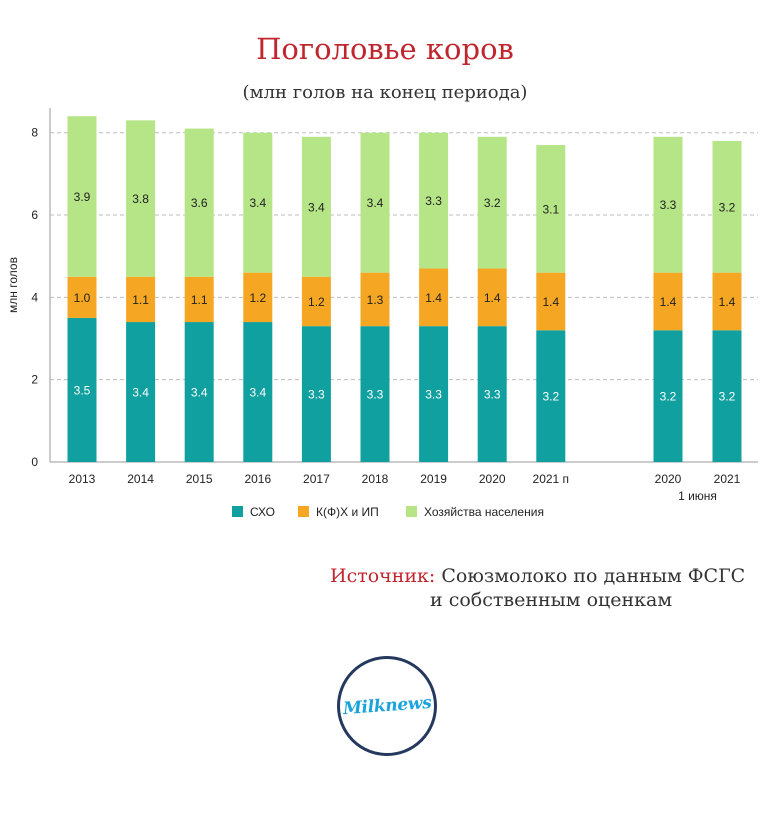  I want to click on x-tick-label: 2013, so click(82, 479).